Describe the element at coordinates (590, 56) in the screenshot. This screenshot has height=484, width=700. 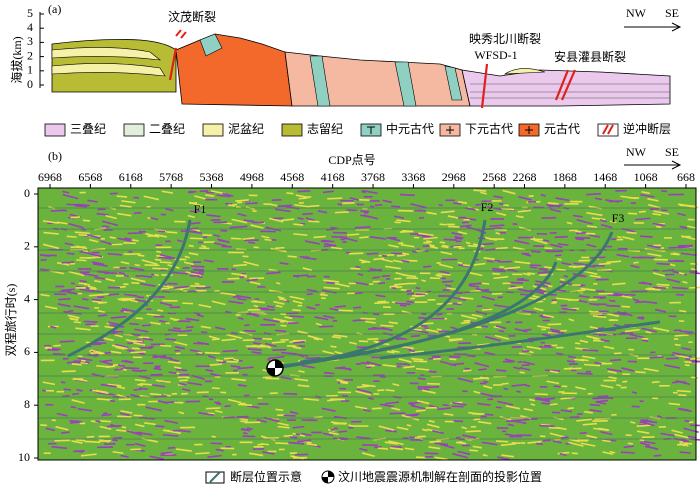
I see `fault-name: 安县灌县断裂` at that location.